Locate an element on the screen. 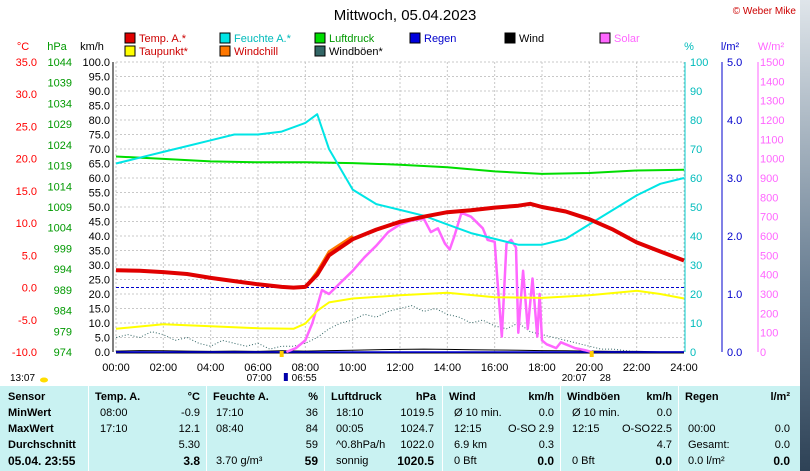  axis-unit-label: km/h is located at coordinates (92, 47).